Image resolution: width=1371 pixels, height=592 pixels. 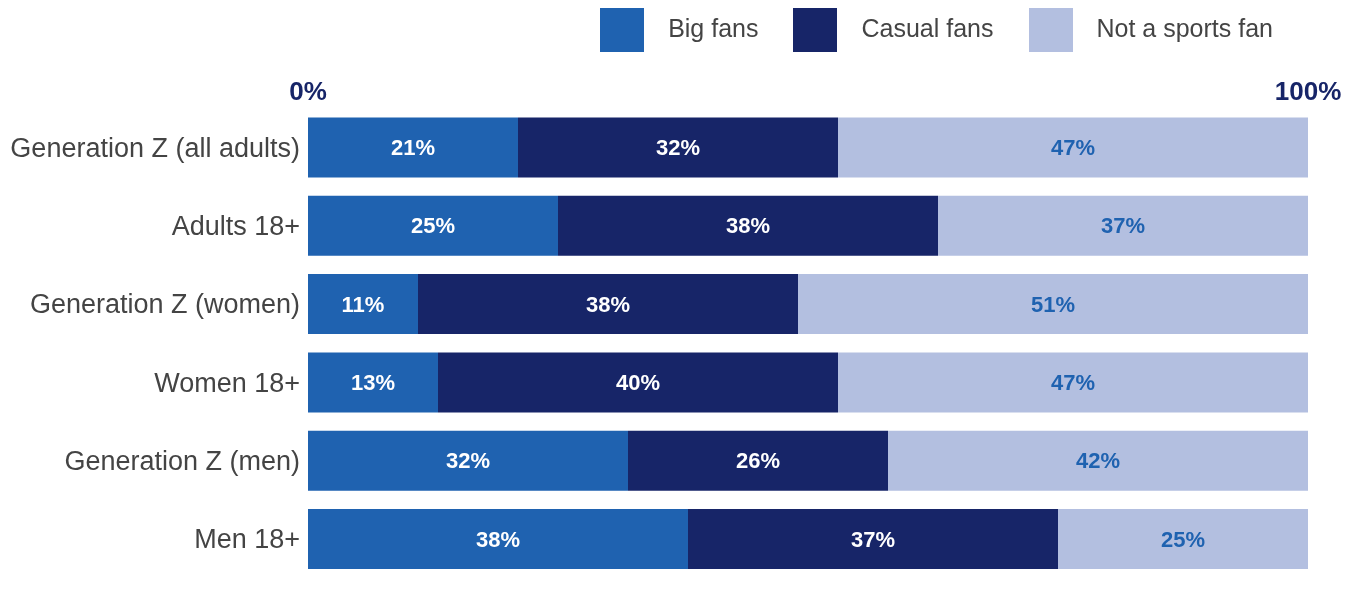 I want to click on data-label: 21%, so click(x=413, y=147).